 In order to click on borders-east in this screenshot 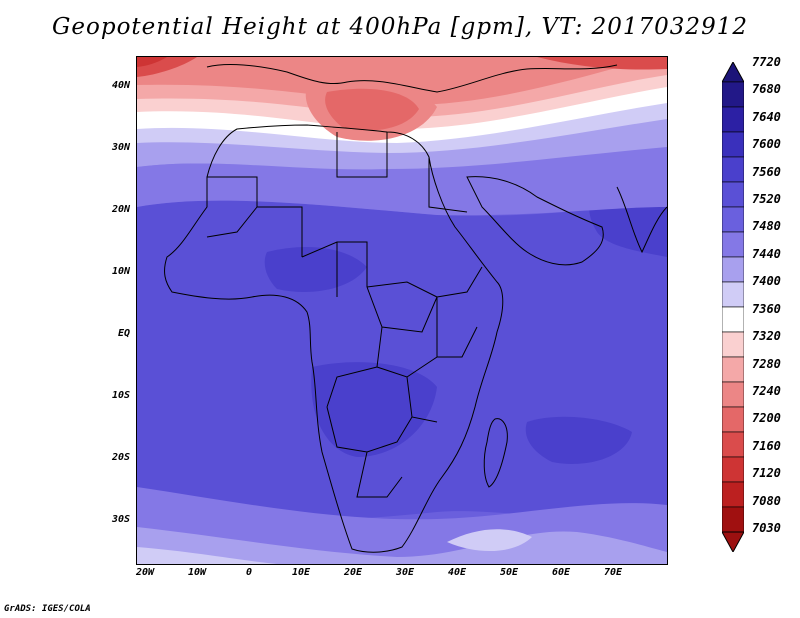, I will do `click(409, 245)`.